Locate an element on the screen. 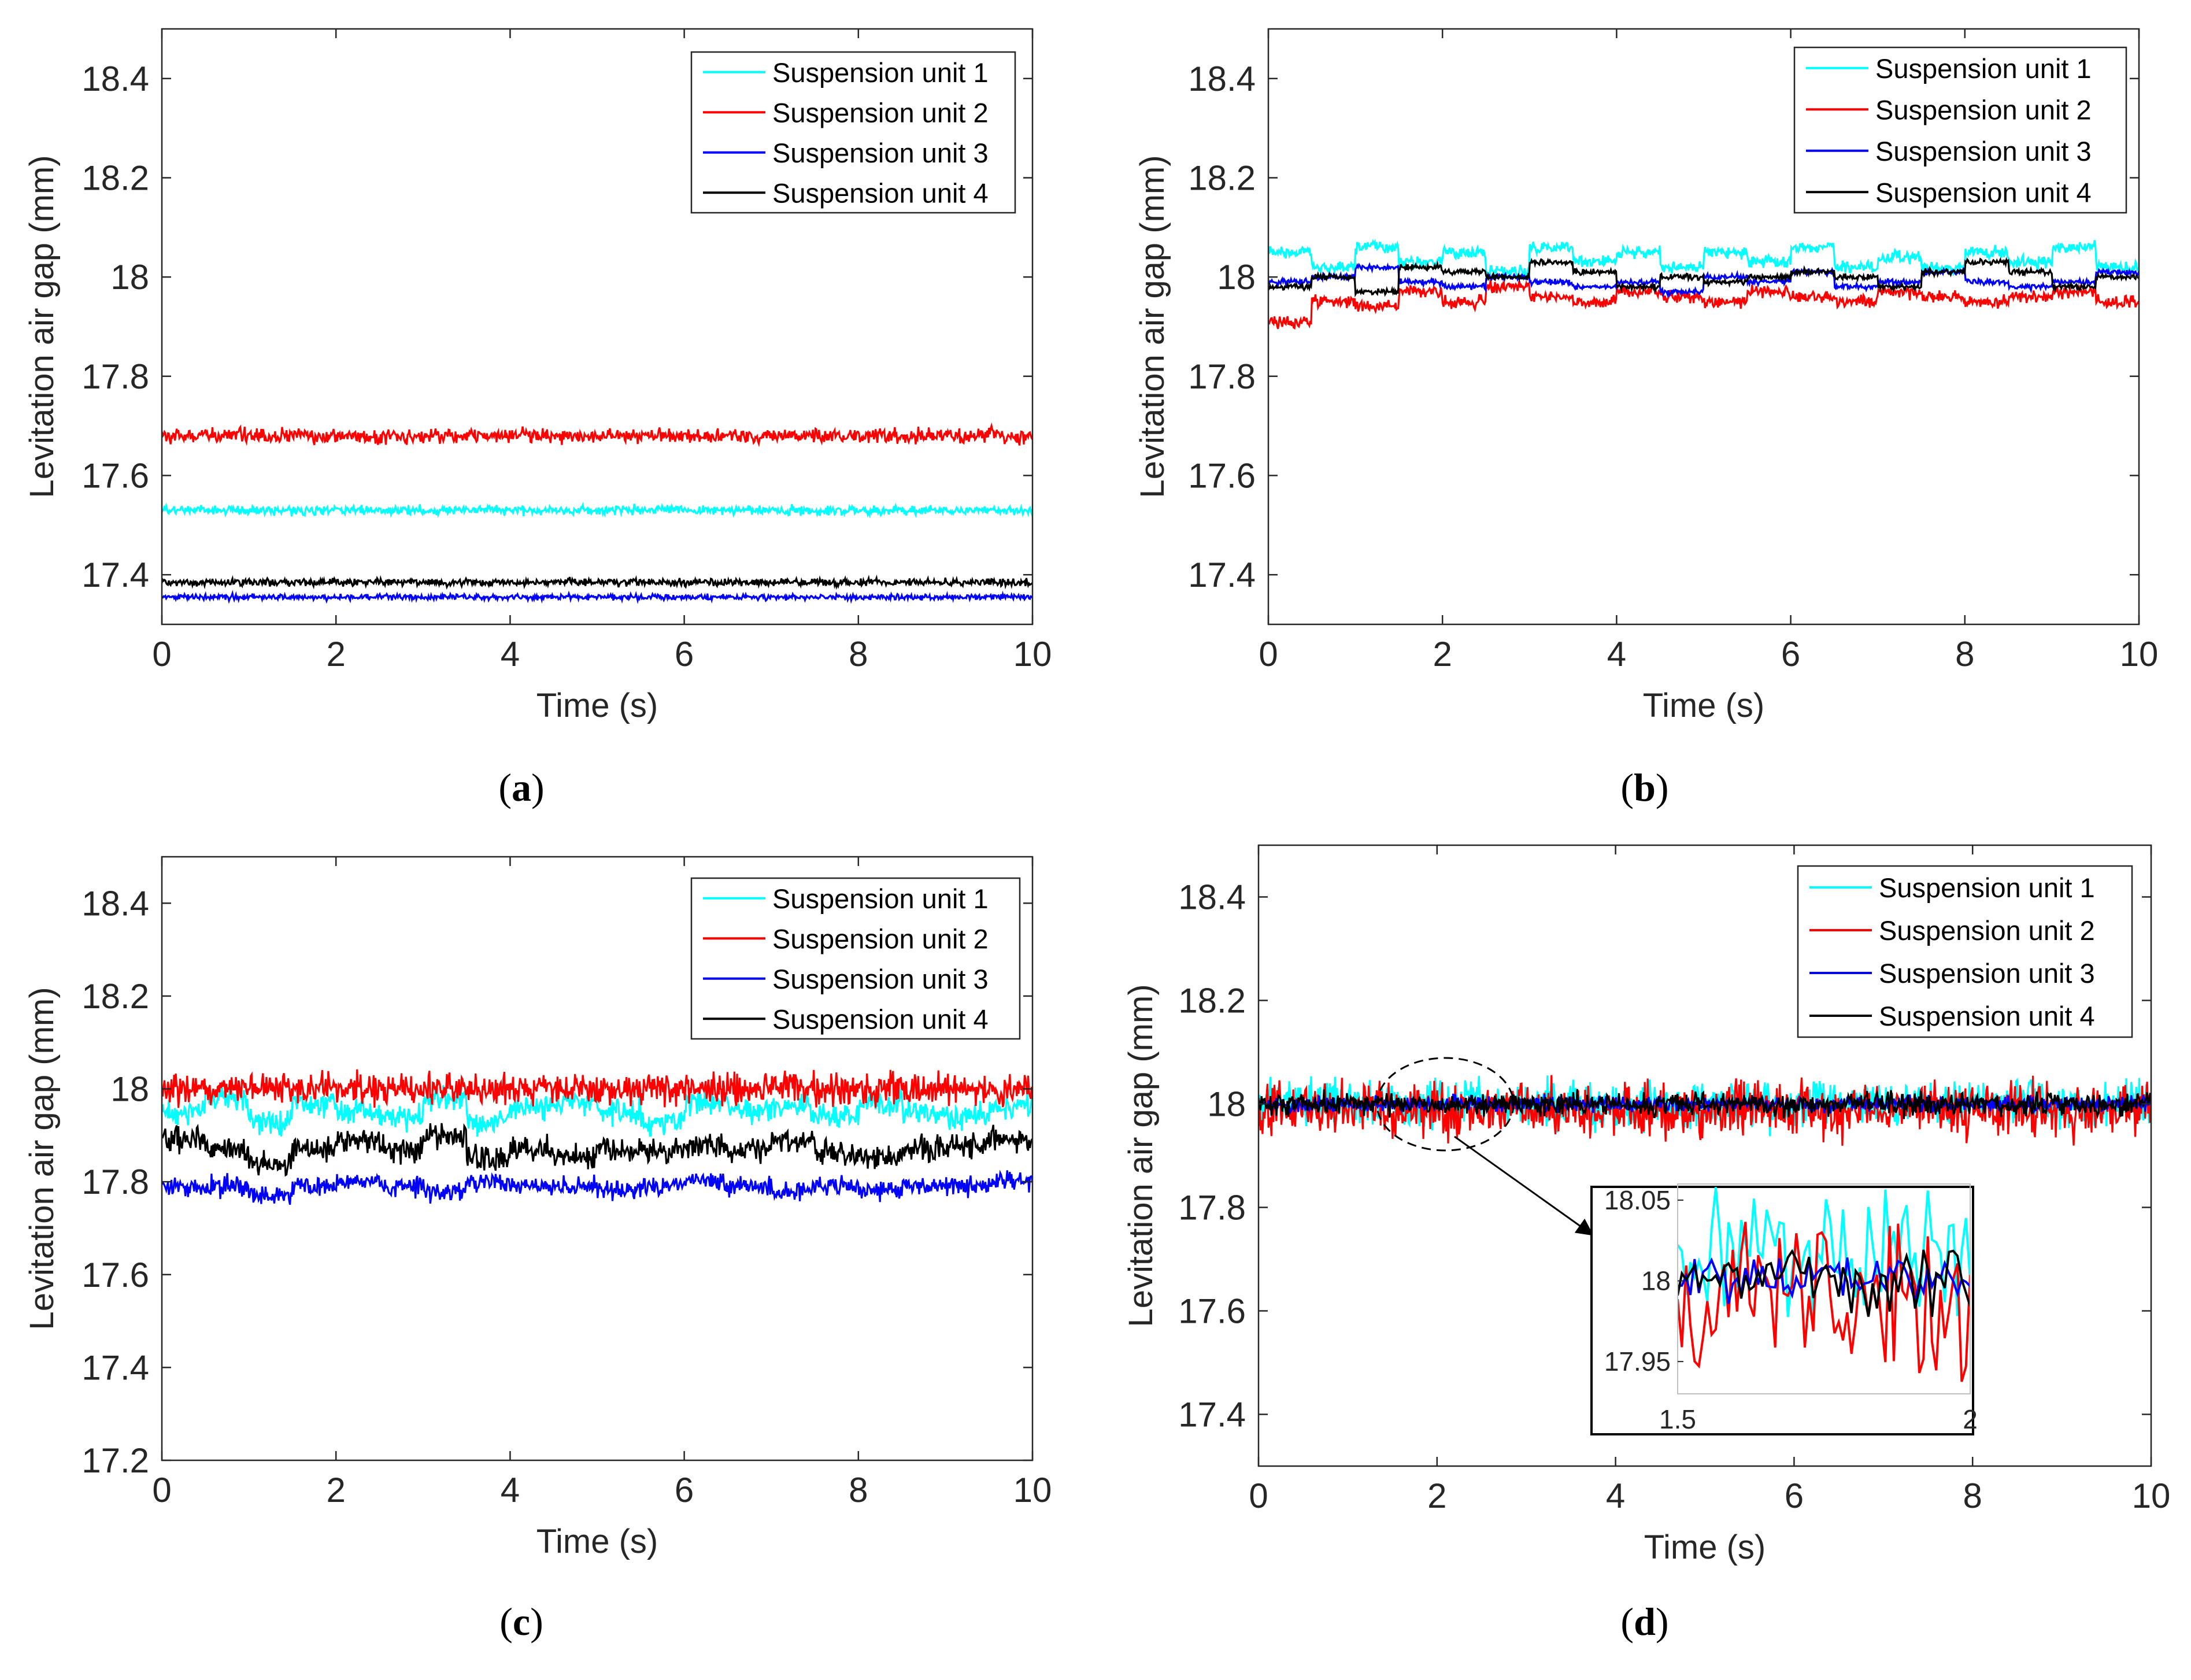 This screenshot has width=2191, height=1680. inset-y-tick-label: 18 is located at coordinates (1656, 1281).